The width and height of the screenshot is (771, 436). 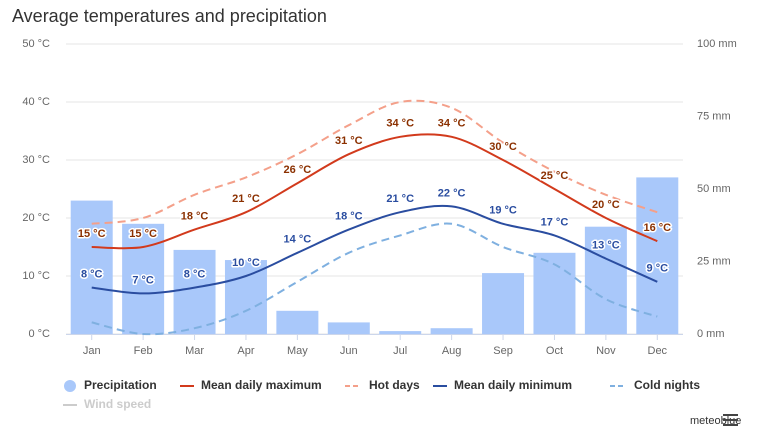 What do you see at coordinates (349, 141) in the screenshot?
I see `data-label: 31 °C` at bounding box center [349, 141].